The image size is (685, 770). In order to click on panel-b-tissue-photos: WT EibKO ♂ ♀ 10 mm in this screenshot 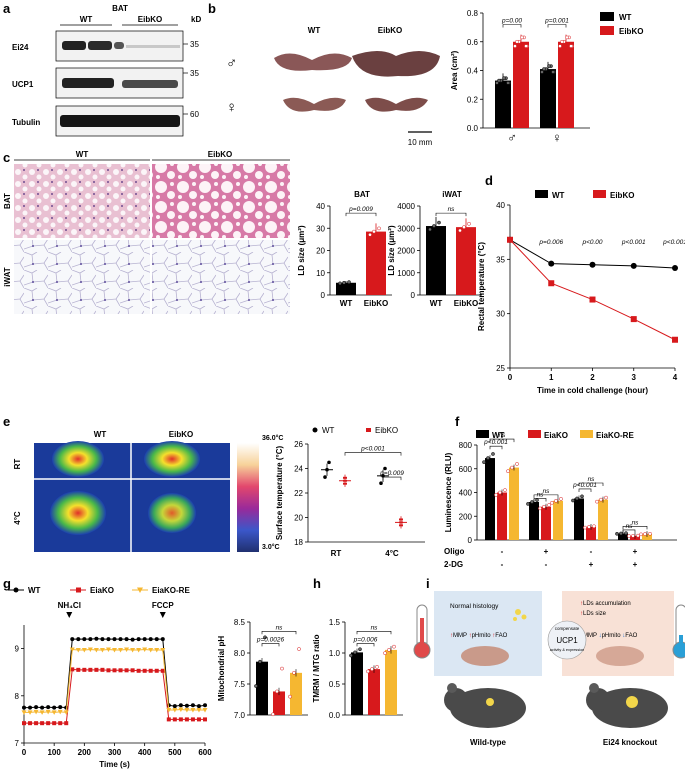, I will do `click(333, 86)`.